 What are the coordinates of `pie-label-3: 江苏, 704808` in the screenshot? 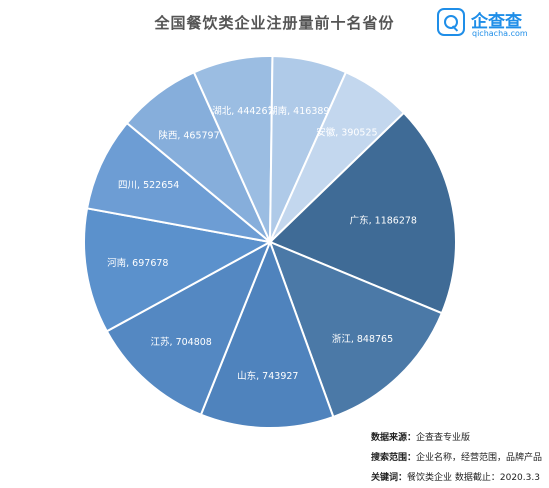 It's located at (181, 342).